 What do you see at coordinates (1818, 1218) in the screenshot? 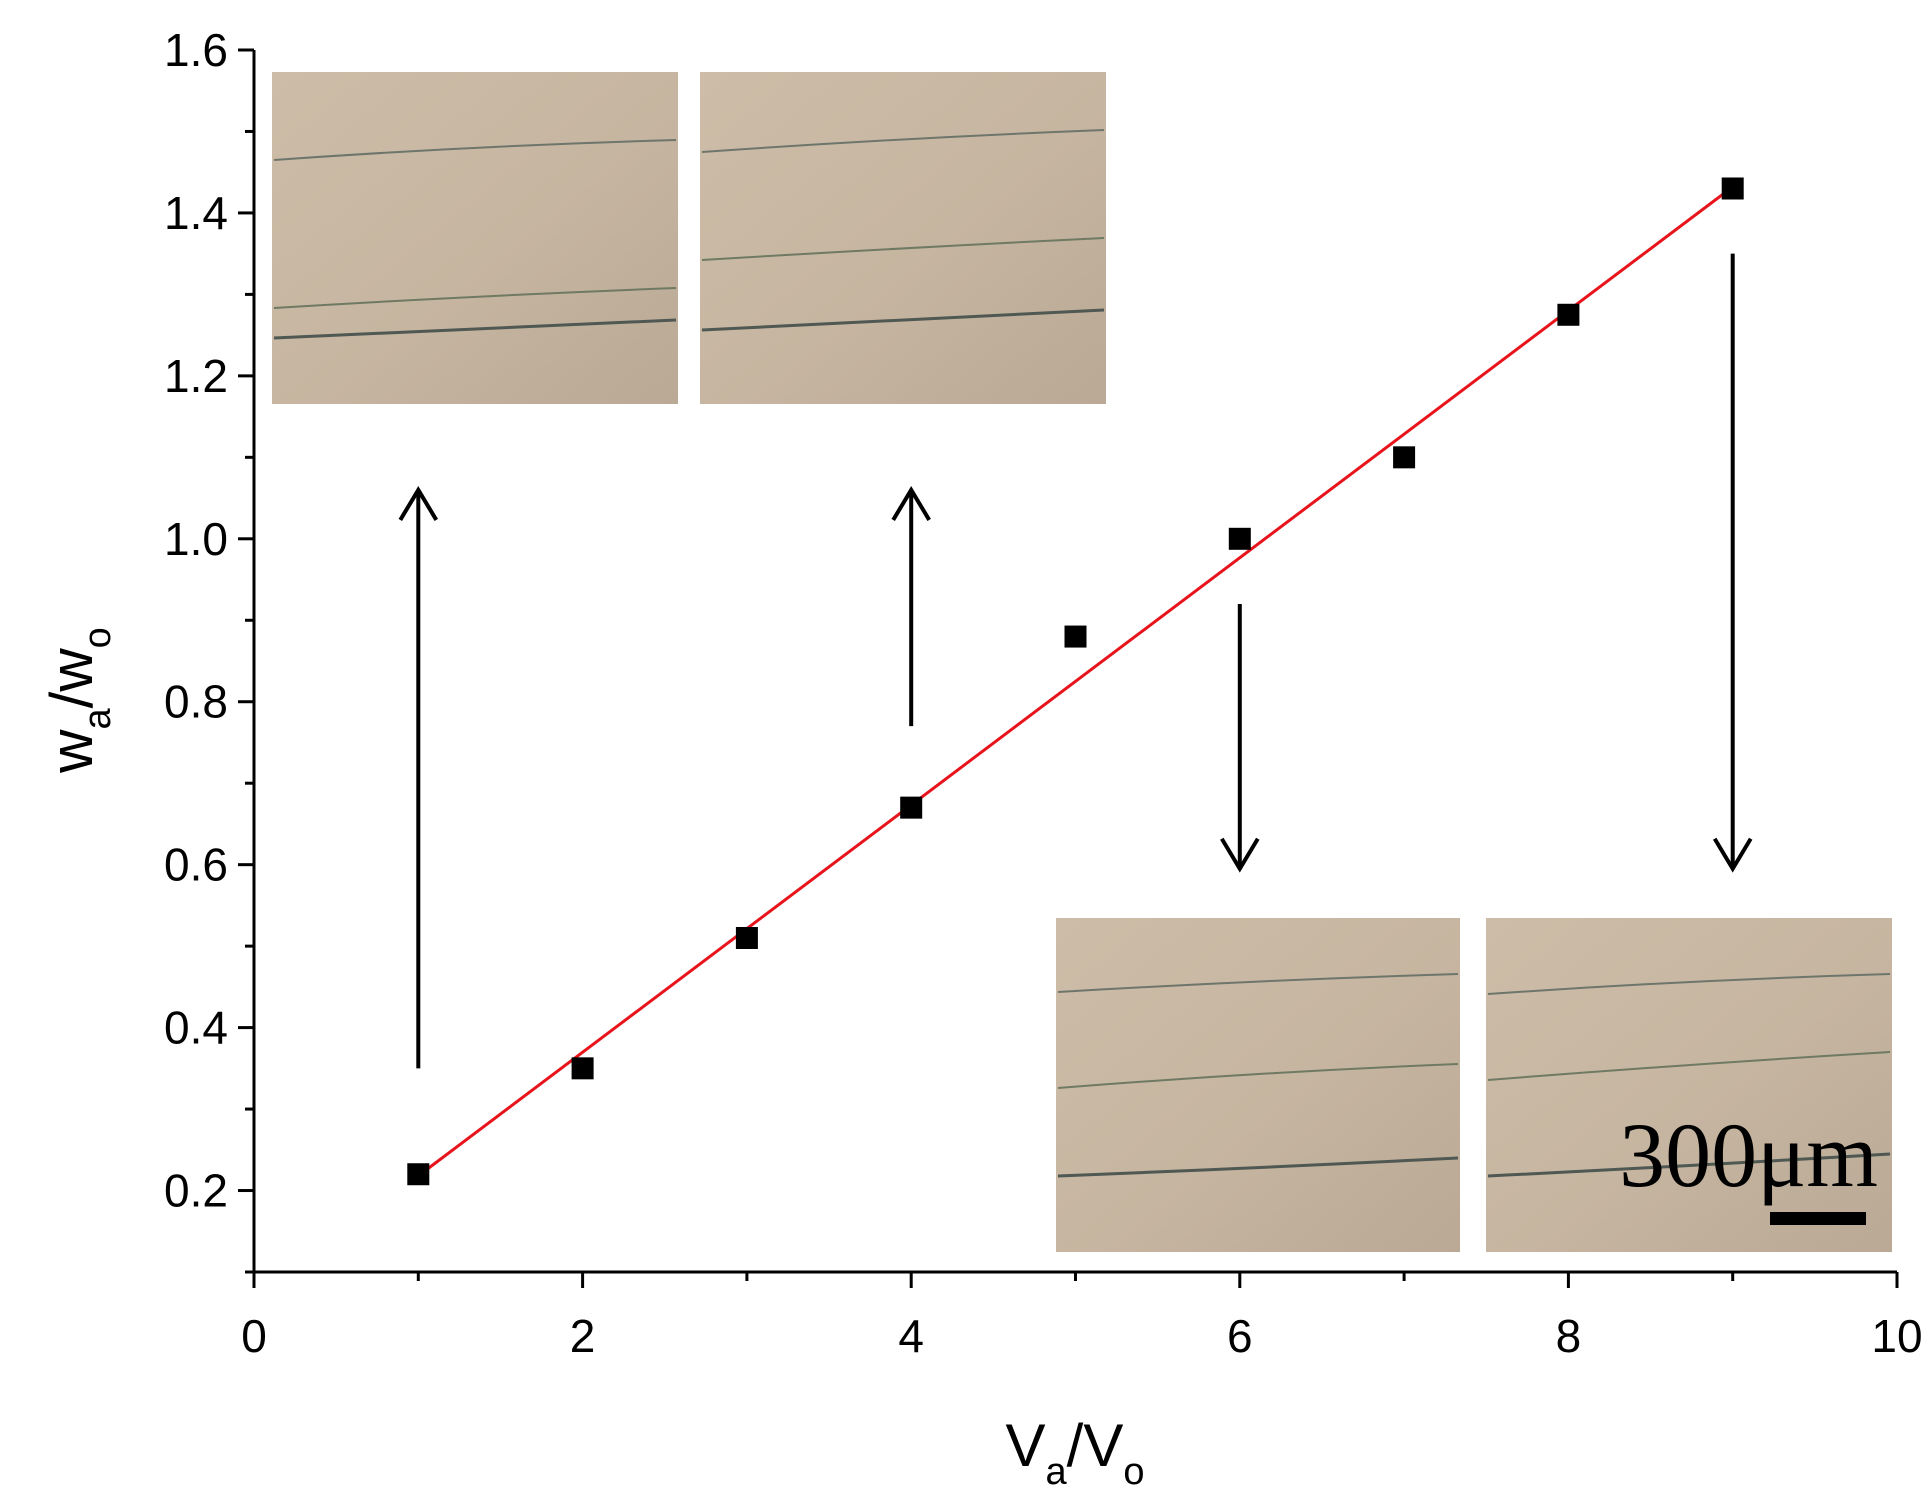
I see `scale-bar-line` at bounding box center [1818, 1218].